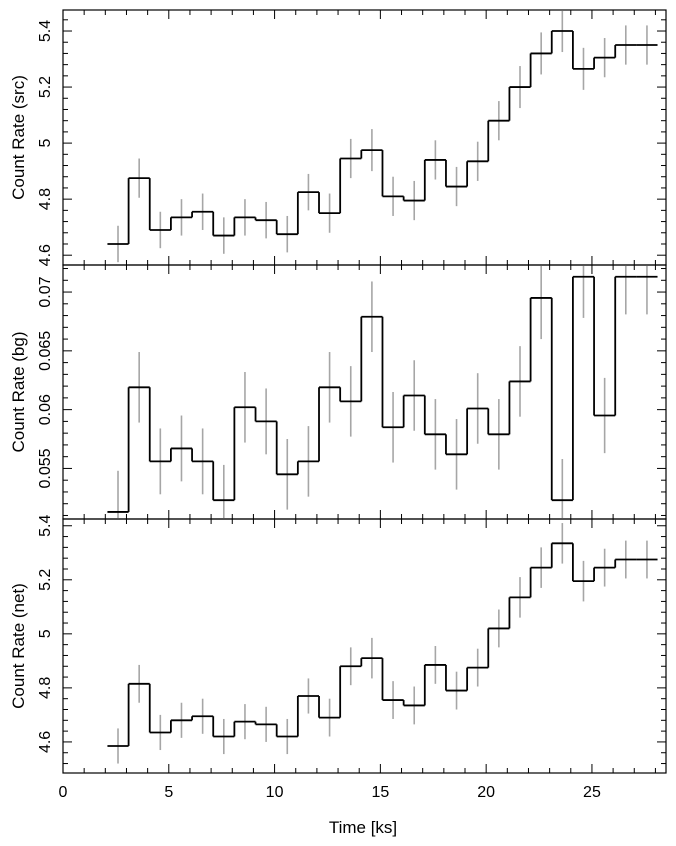 The width and height of the screenshot is (676, 846). What do you see at coordinates (592, 792) in the screenshot?
I see `x-tick-label: 25` at bounding box center [592, 792].